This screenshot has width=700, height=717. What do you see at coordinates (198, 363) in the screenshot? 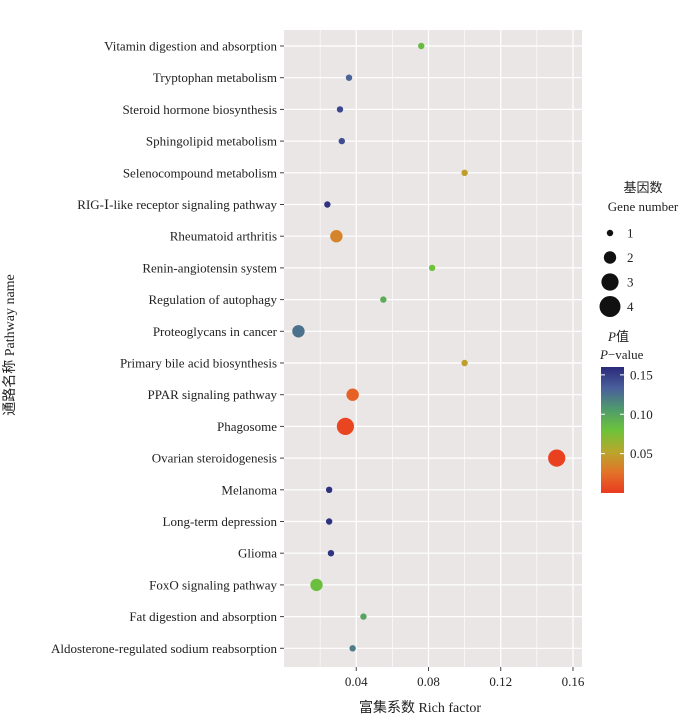
I see `y-tick-label: Primary bile acid biosynthesis` at bounding box center [198, 363].